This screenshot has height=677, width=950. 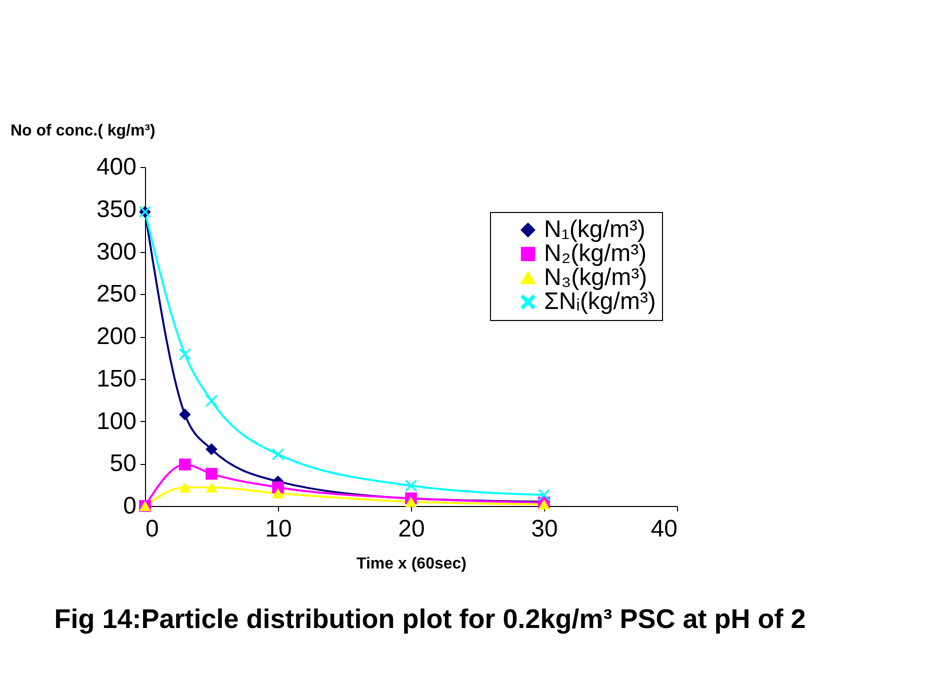 What do you see at coordinates (430, 619) in the screenshot?
I see `text: Fig 14:Particle distribution plot for 0.2kg/m³ PSC at pH of 2` at bounding box center [430, 619].